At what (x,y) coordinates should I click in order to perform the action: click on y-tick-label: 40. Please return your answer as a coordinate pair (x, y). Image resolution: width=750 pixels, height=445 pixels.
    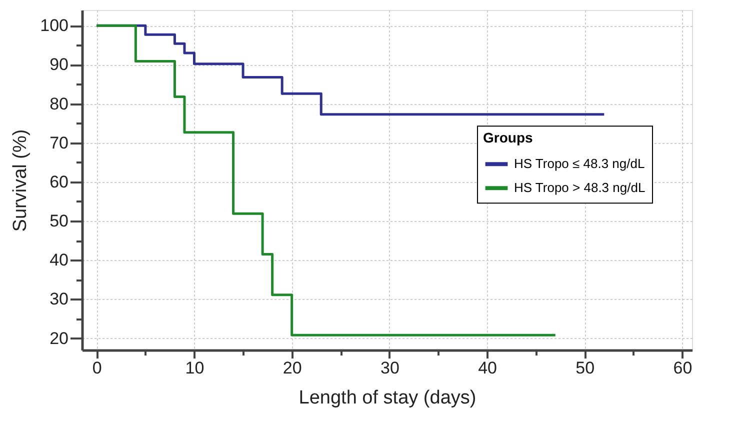
    Looking at the image, I should click on (59, 260).